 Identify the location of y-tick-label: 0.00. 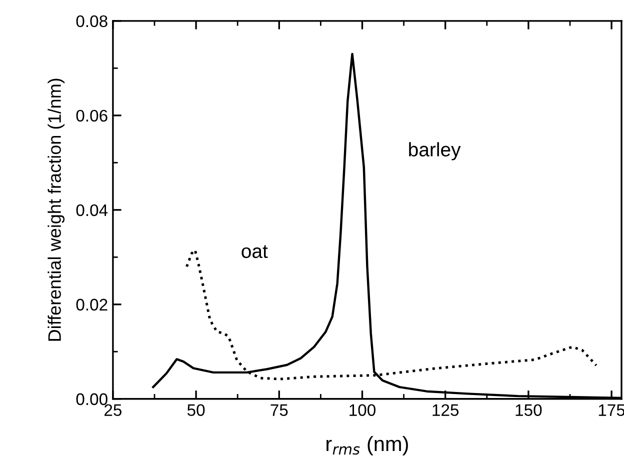
(92, 399).